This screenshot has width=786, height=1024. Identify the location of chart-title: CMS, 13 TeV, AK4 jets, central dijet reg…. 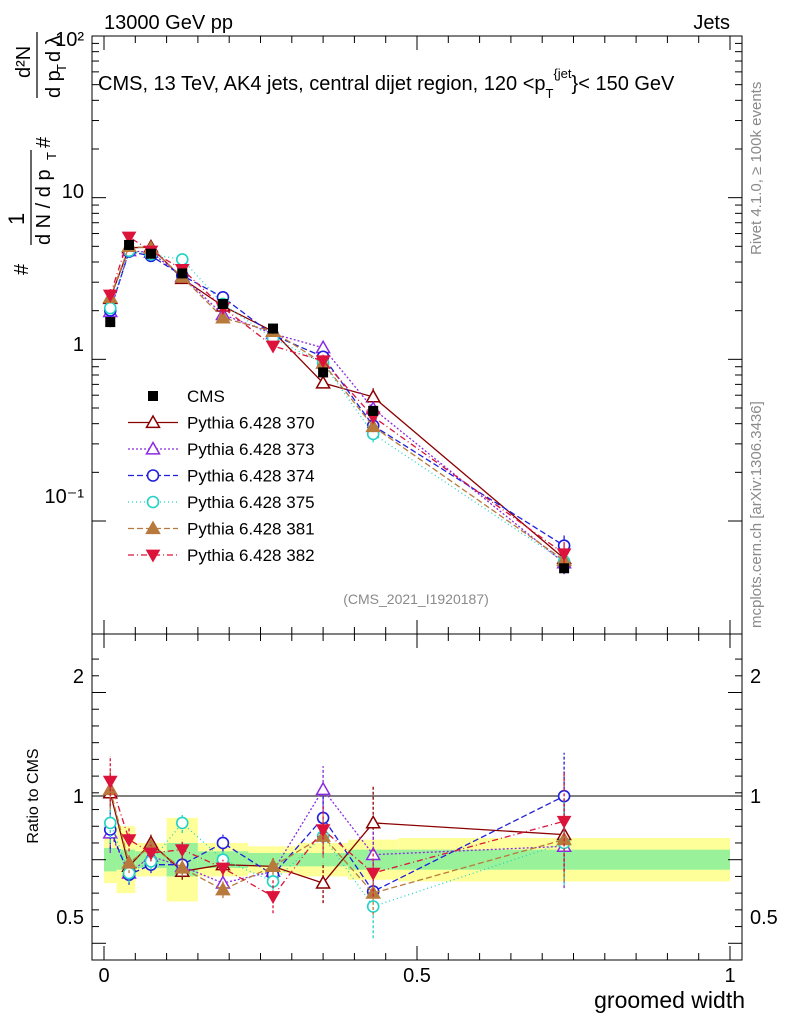
(386, 83).